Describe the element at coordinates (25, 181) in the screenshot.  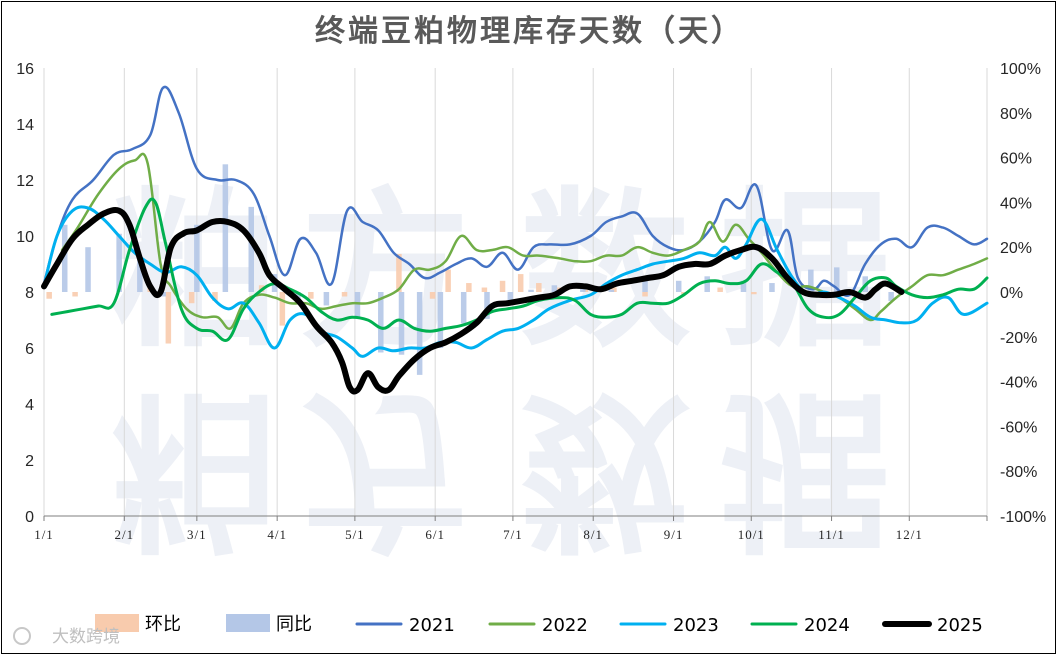
I see `y-left-tick-label: 12` at that location.